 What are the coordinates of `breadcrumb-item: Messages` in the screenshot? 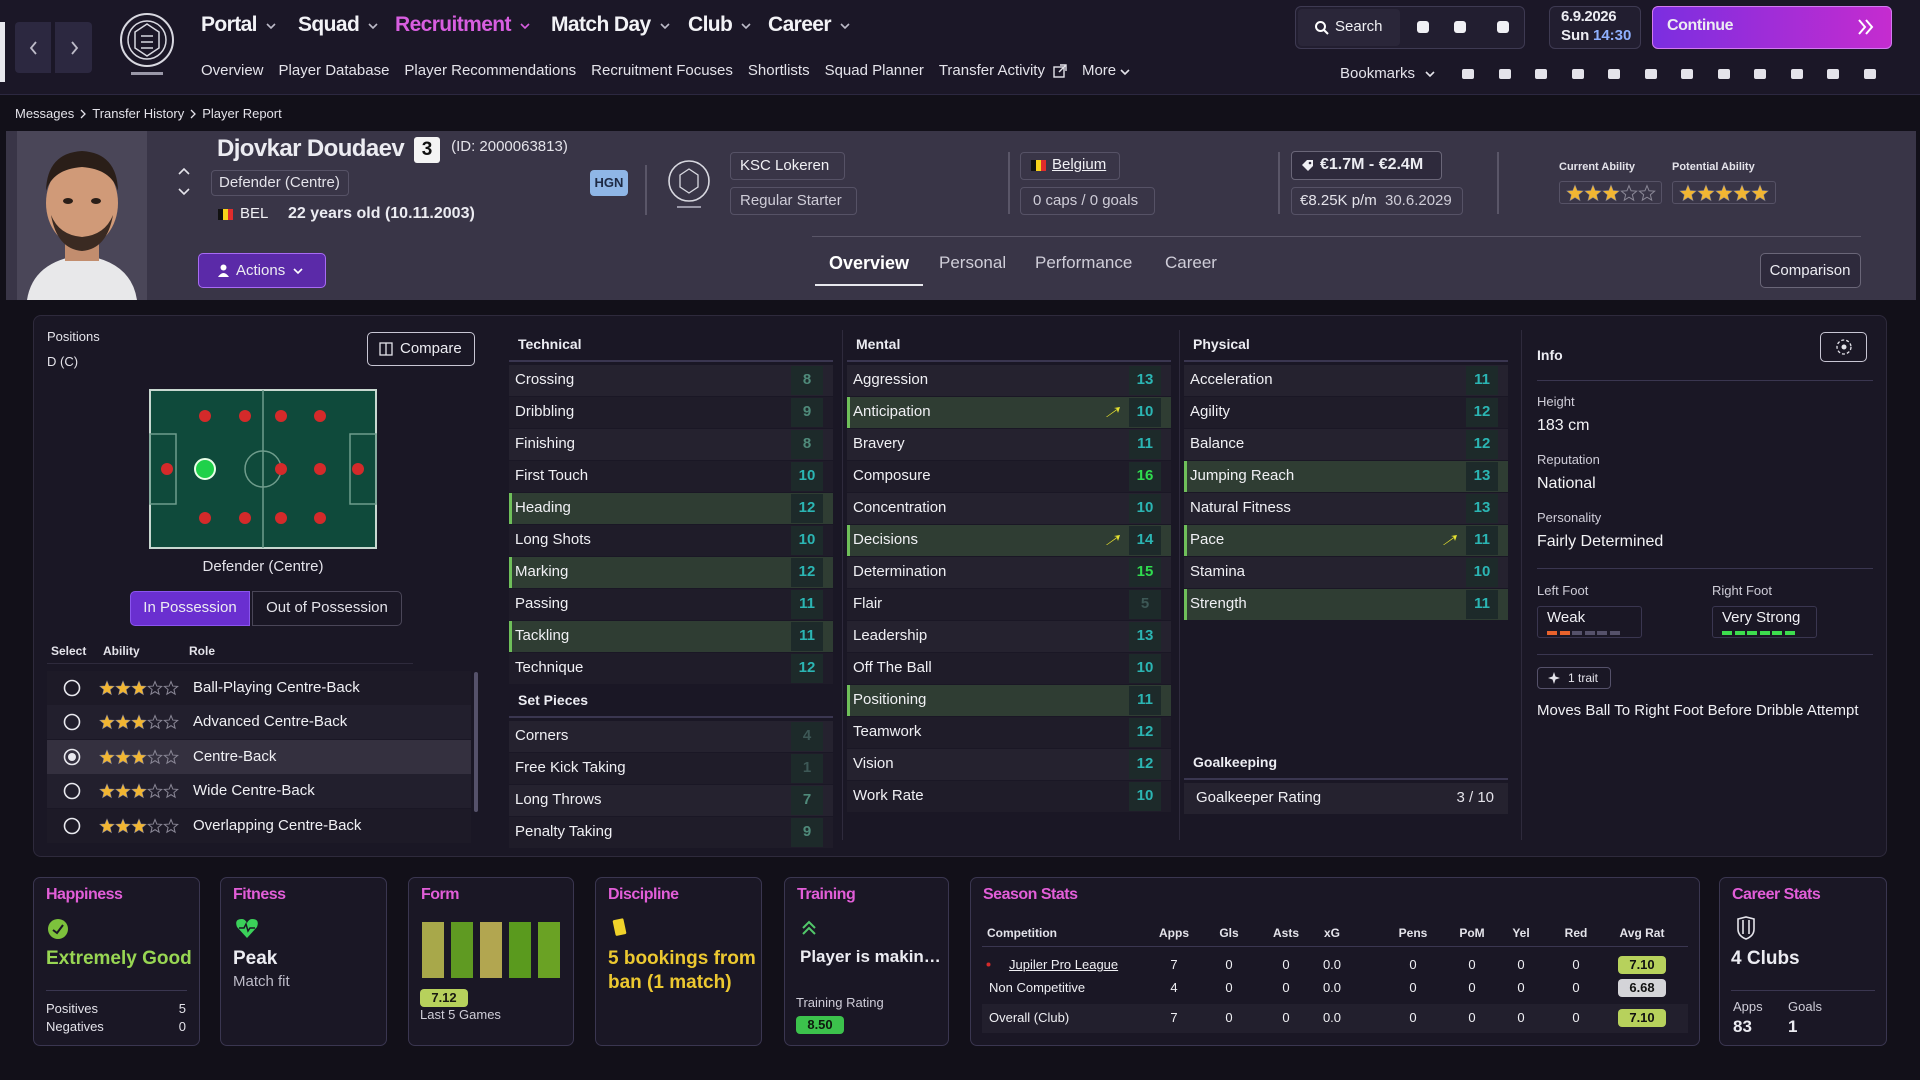 It's located at (45, 113).